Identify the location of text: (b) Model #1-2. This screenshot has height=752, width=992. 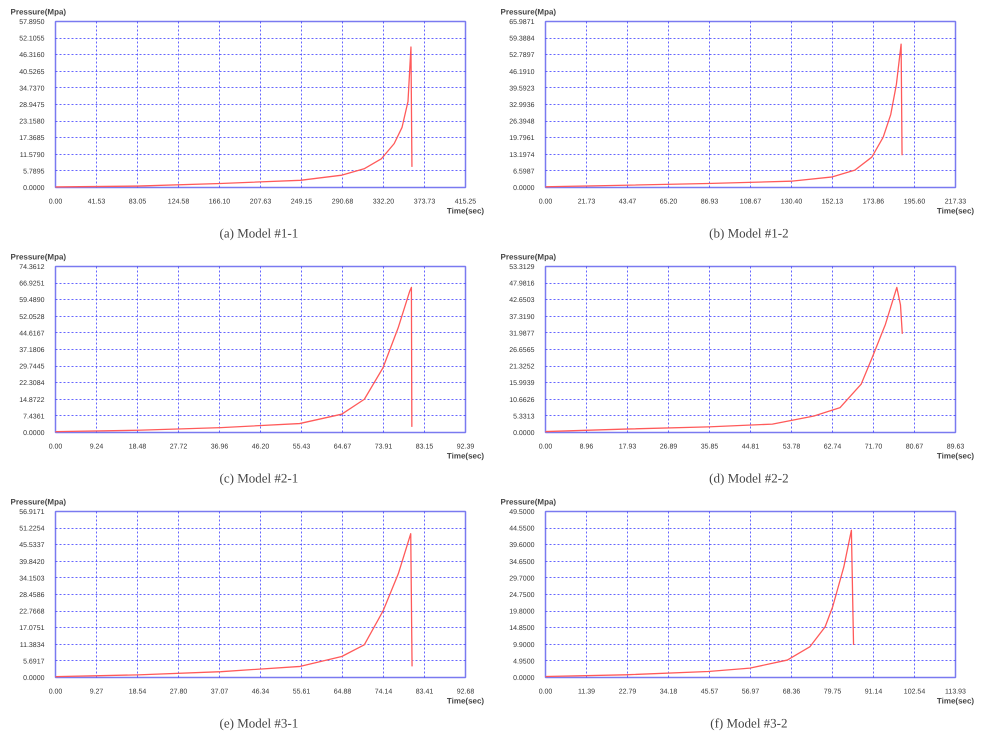
(749, 233).